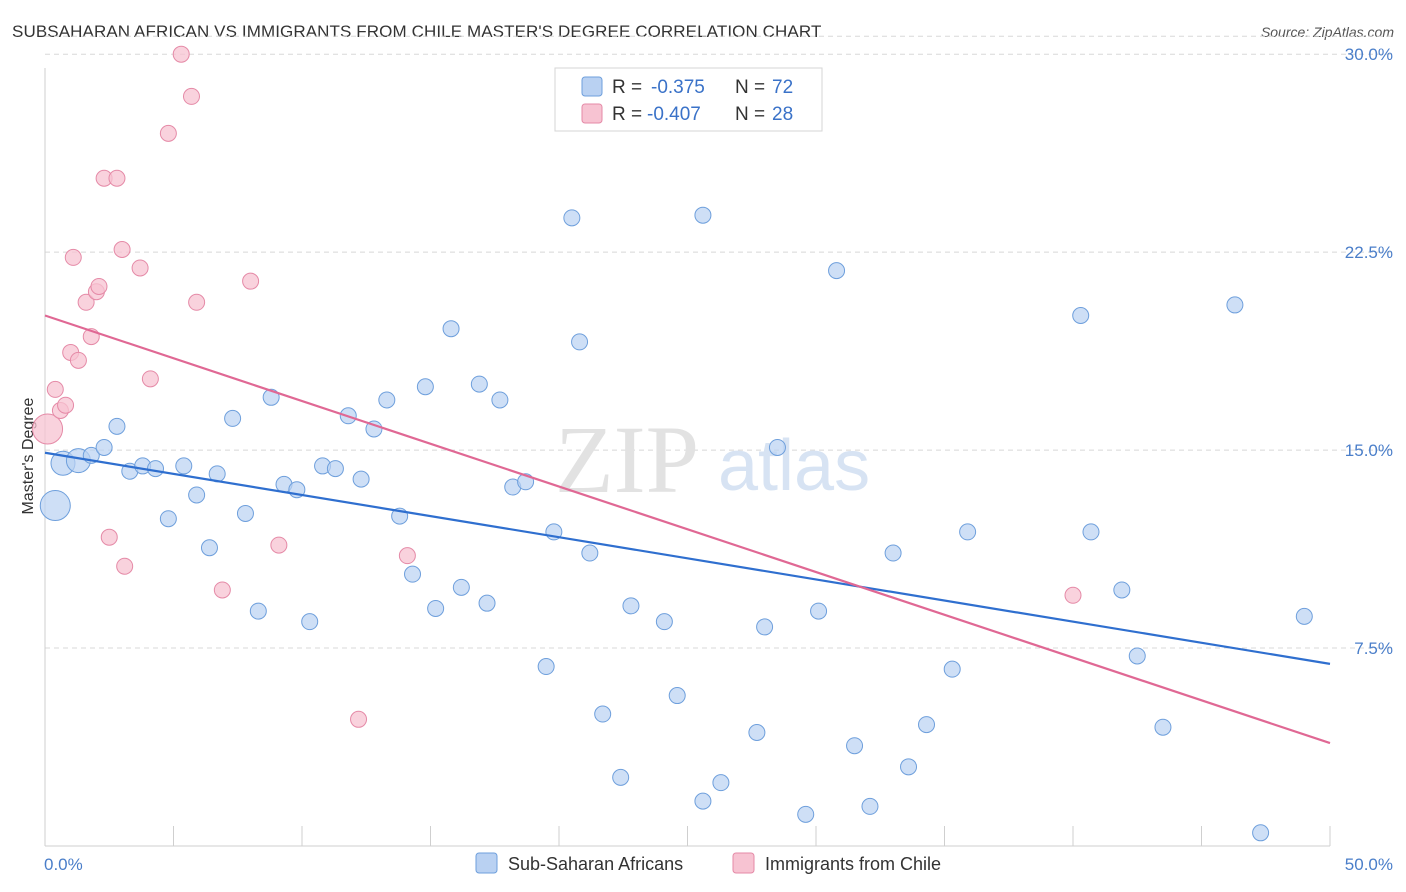 The height and width of the screenshot is (892, 1406). What do you see at coordinates (688, 99) in the screenshot?
I see `legend-top: R = -0.375 N = 72 R = -0.407 N = 28` at bounding box center [688, 99].